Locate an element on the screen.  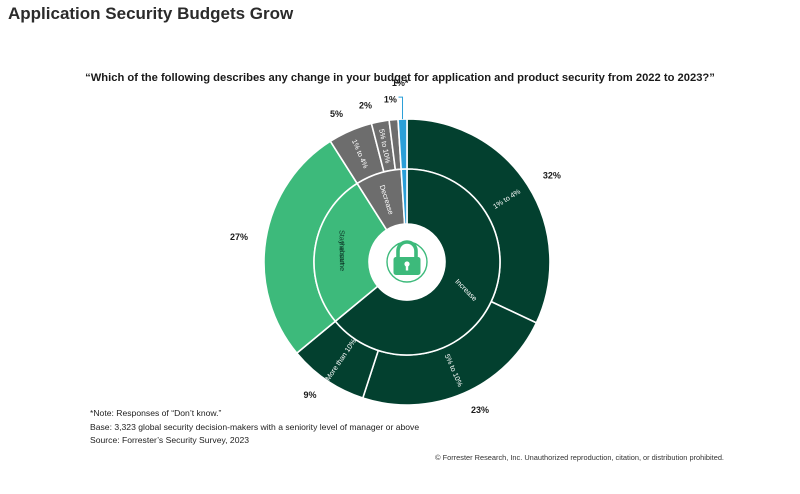
pct-label-27-3: 27% is located at coordinates (239, 237).